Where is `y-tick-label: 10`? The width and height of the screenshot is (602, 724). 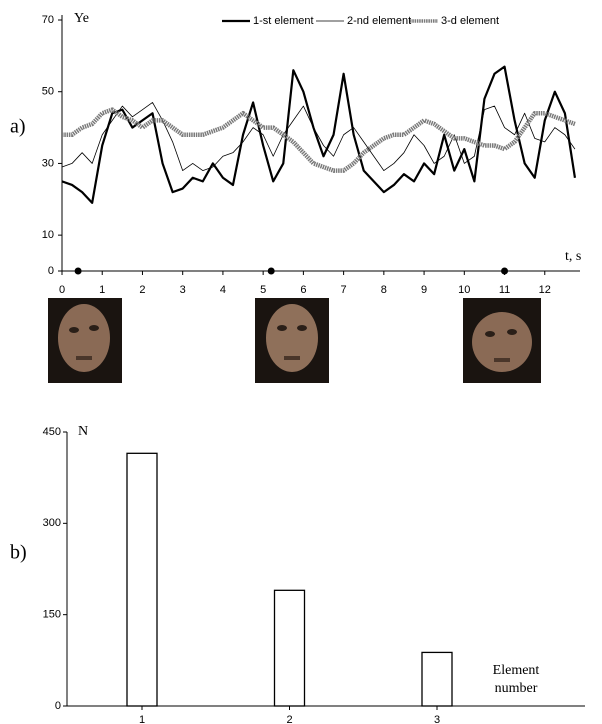
y-tick-label: 10 is located at coordinates (48, 235).